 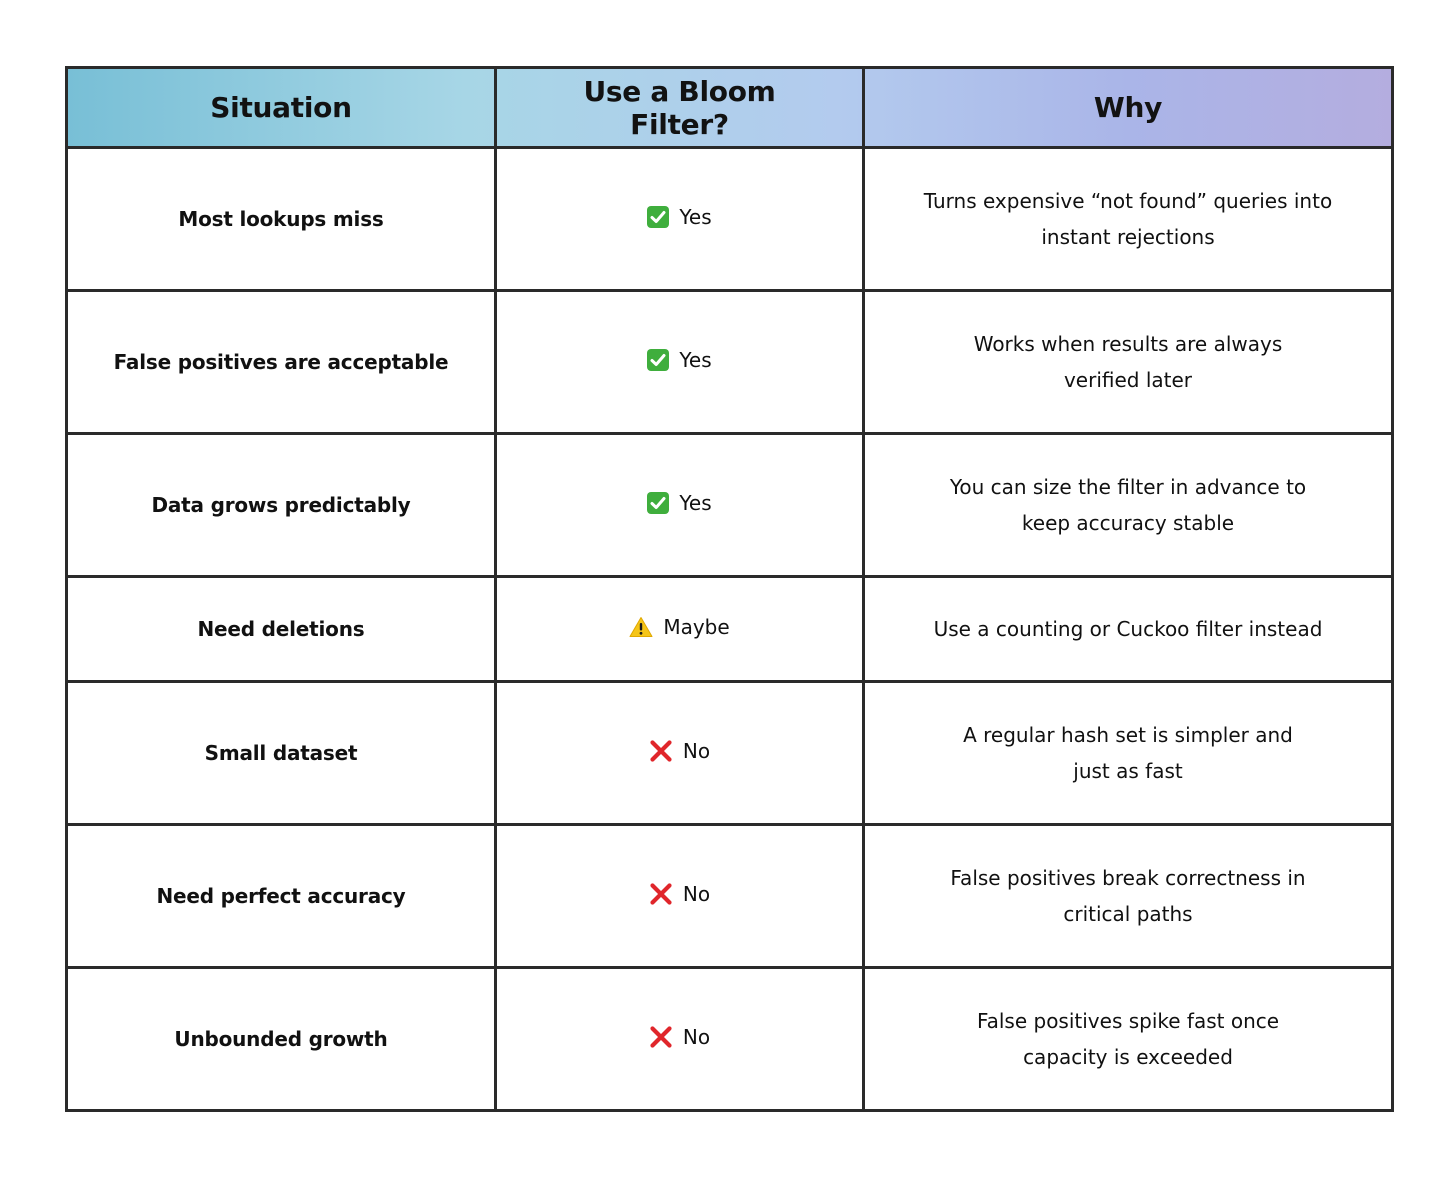 What do you see at coordinates (1128, 344) in the screenshot?
I see `reason-line: Works when results are always` at bounding box center [1128, 344].